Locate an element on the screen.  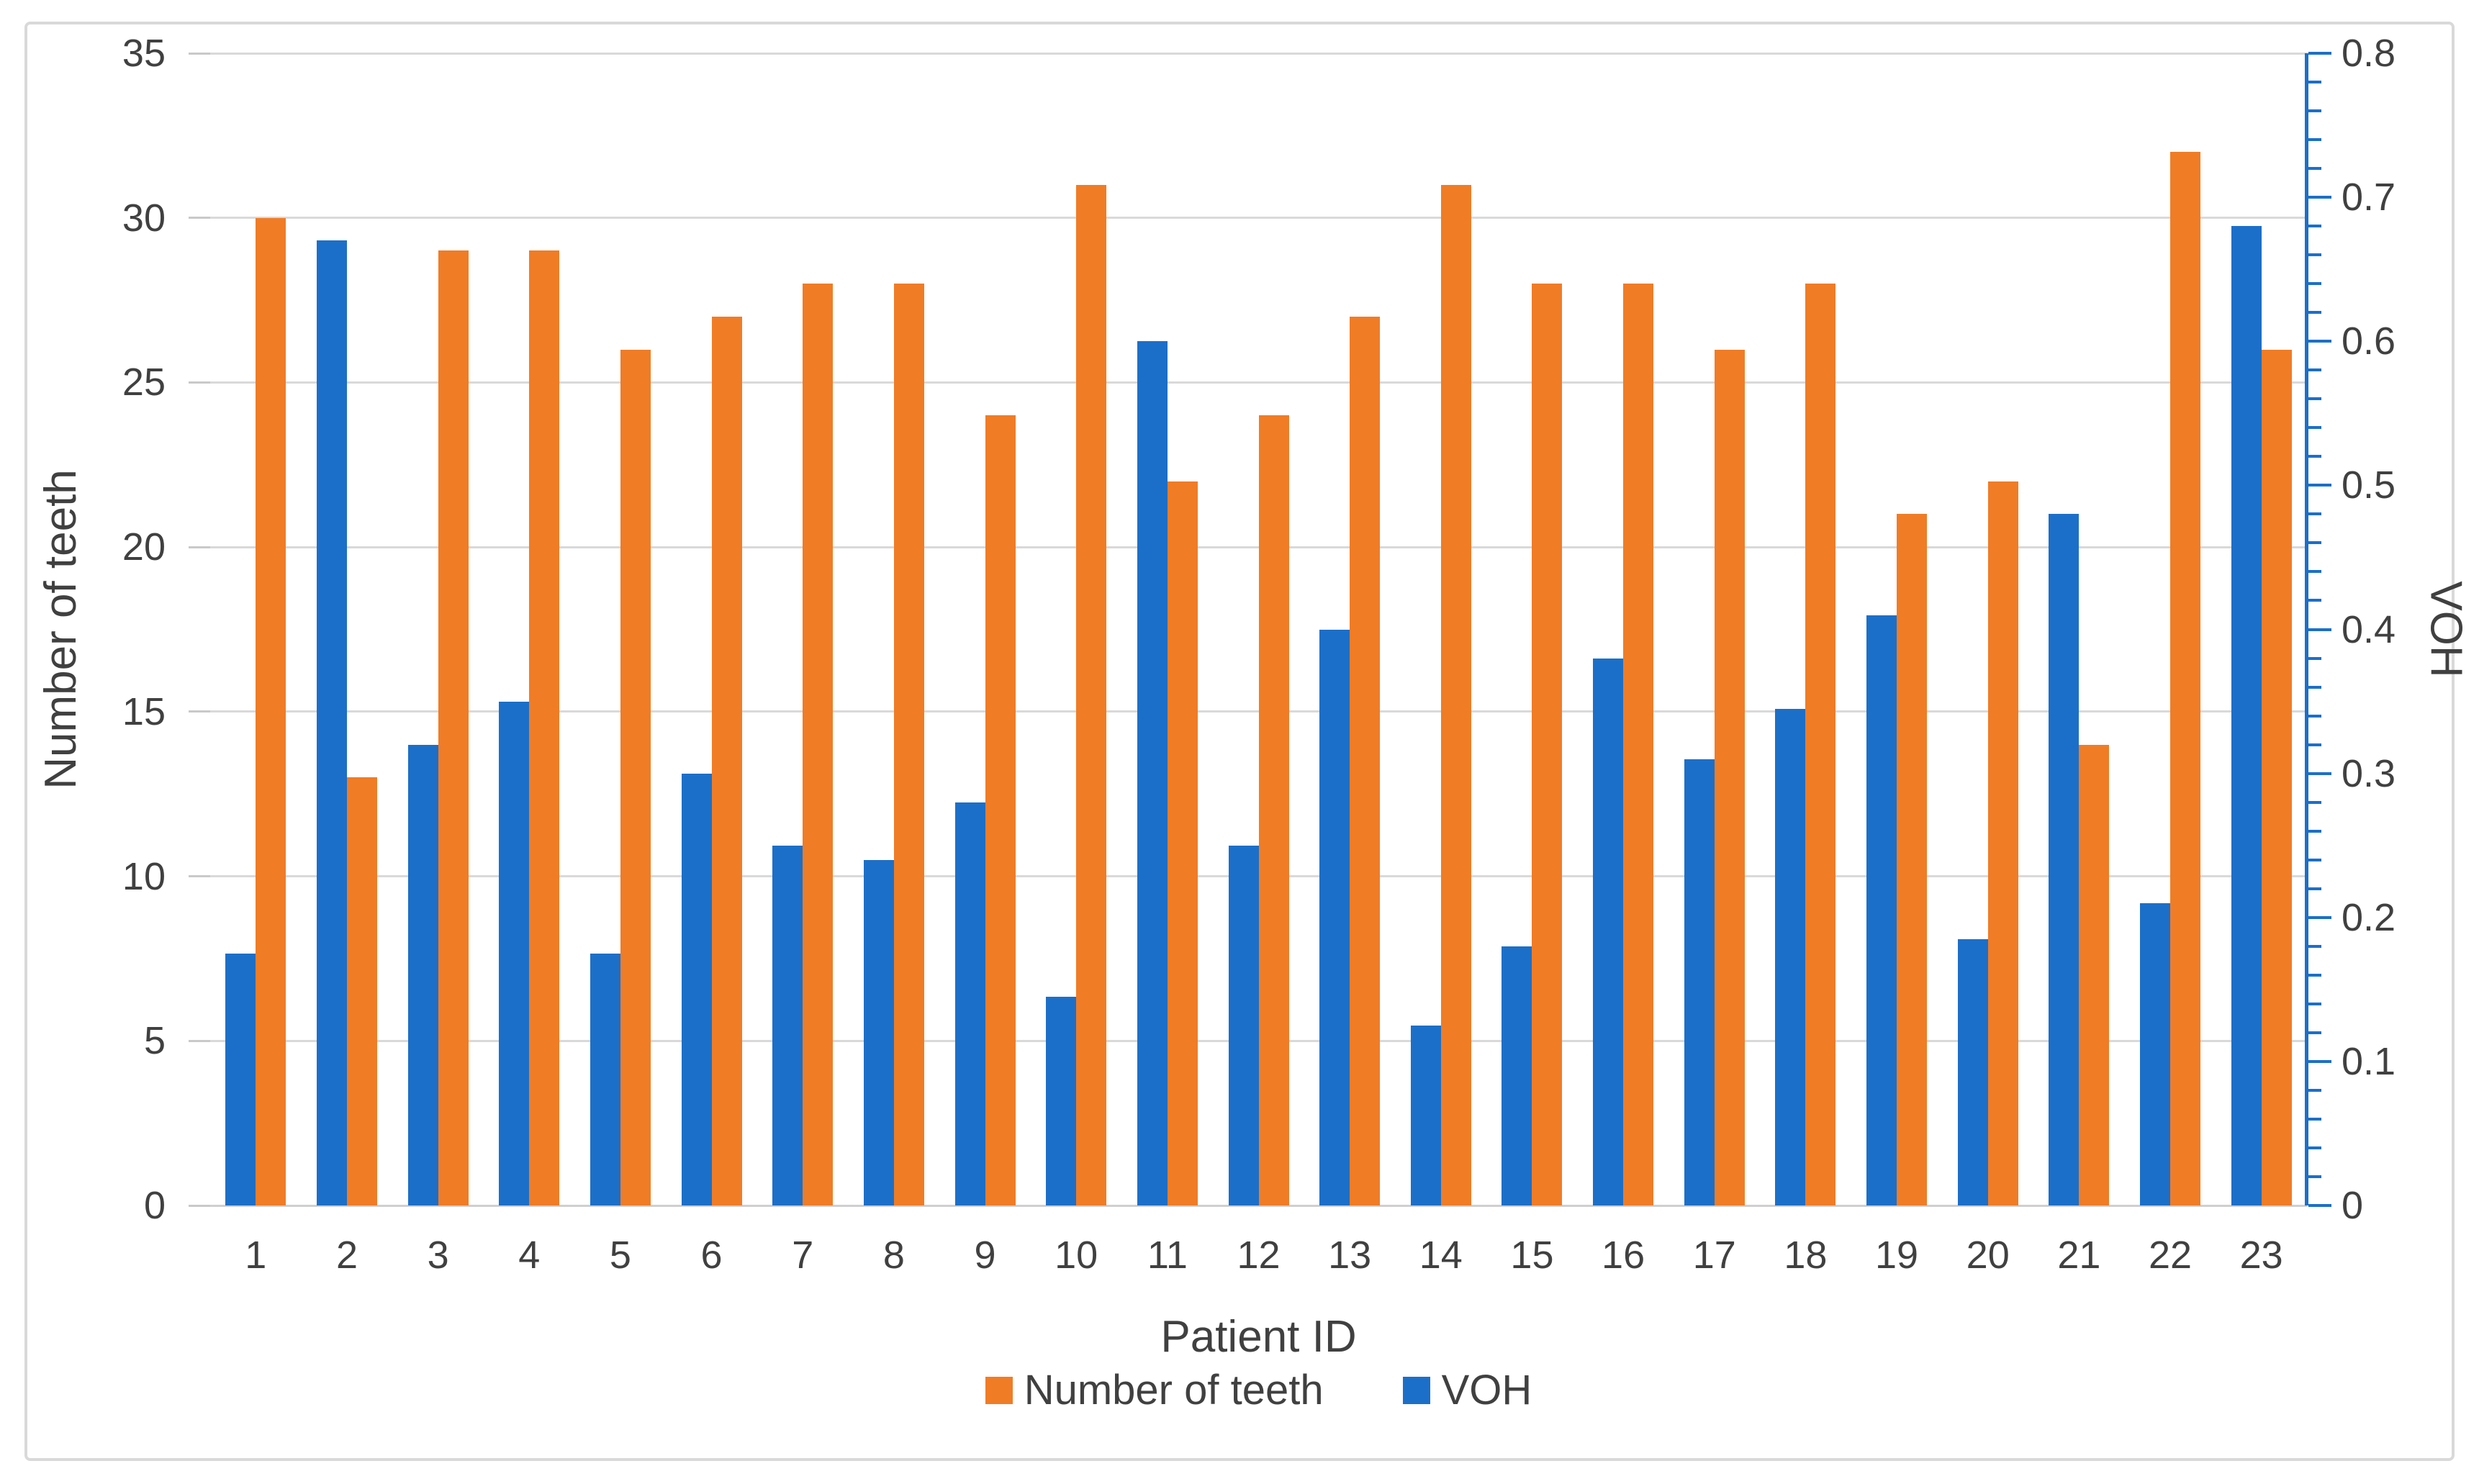
x-axis-tick-label: 9 is located at coordinates (985, 1255).